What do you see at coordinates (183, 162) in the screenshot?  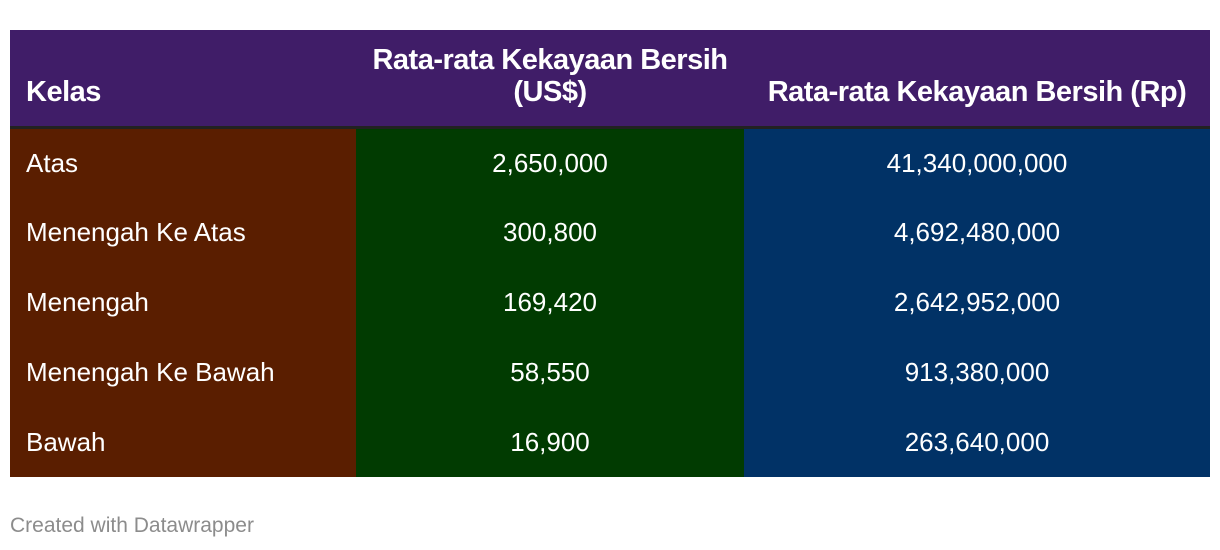 I see `cell-kelas: Atas` at bounding box center [183, 162].